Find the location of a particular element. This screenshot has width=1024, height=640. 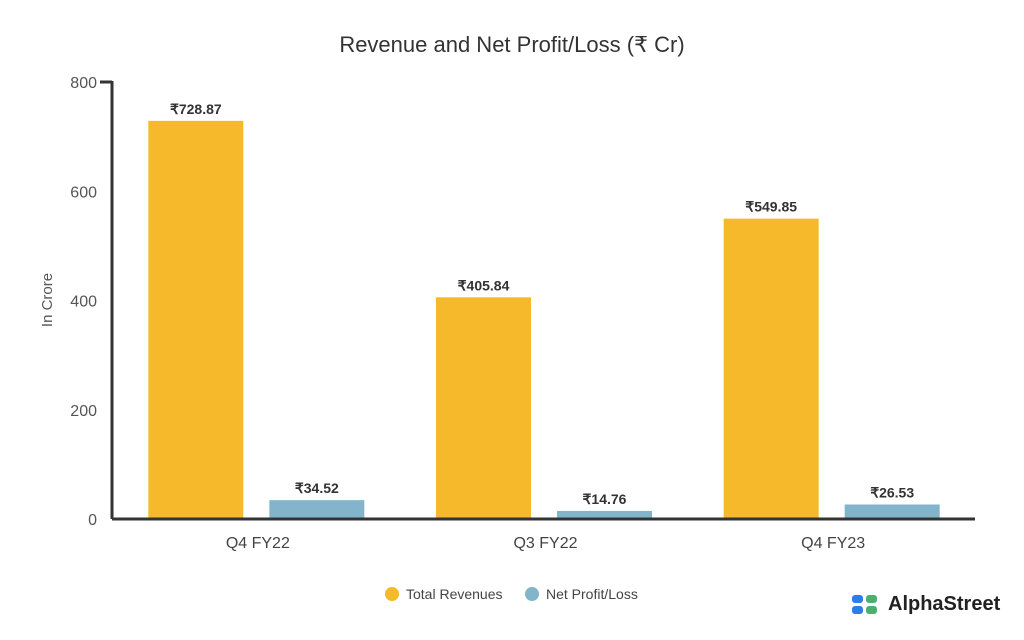

data-label: ₹26.53 is located at coordinates (892, 493).